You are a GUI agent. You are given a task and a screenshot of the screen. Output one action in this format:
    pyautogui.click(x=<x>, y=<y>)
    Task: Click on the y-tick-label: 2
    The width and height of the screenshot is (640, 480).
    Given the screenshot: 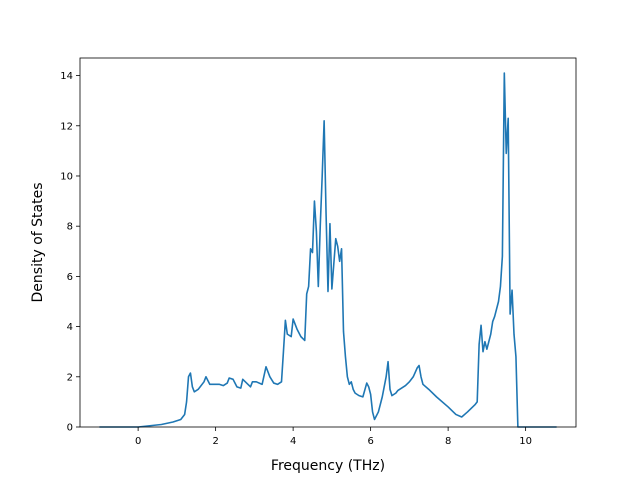 What is the action you would take?
    pyautogui.click(x=70, y=377)
    